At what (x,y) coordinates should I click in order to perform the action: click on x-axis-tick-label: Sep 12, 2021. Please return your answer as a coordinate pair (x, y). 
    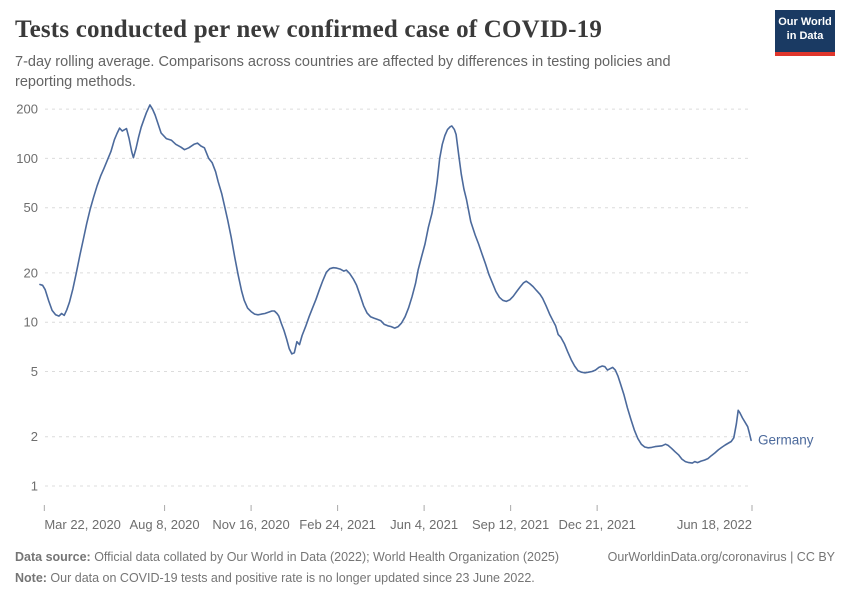
    Looking at the image, I should click on (510, 524).